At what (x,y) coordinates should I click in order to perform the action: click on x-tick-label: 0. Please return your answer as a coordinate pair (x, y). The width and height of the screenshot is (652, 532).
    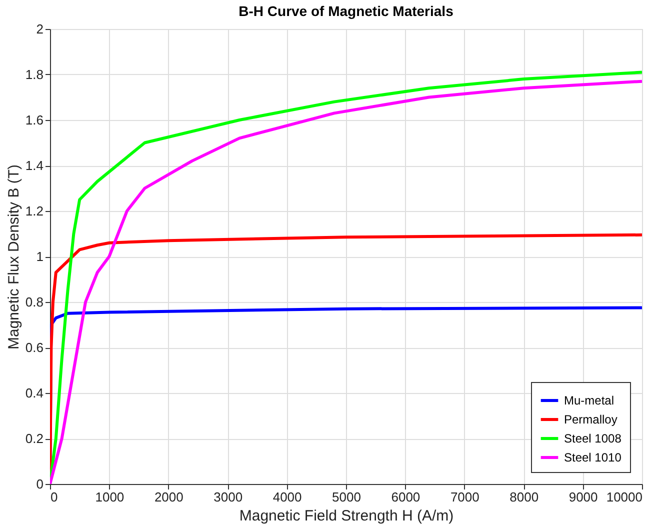
    Looking at the image, I should click on (54, 497).